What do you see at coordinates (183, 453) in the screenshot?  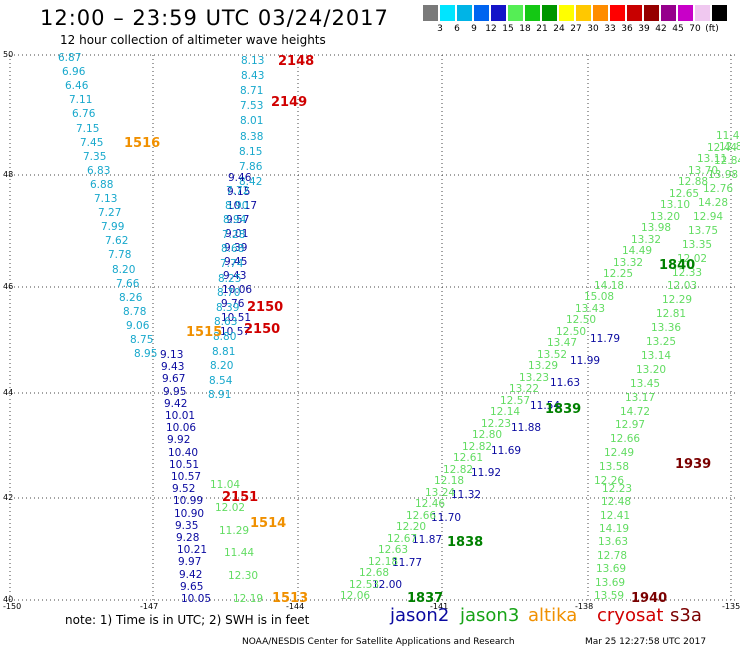 I see `wave-height-value: 10.40` at bounding box center [183, 453].